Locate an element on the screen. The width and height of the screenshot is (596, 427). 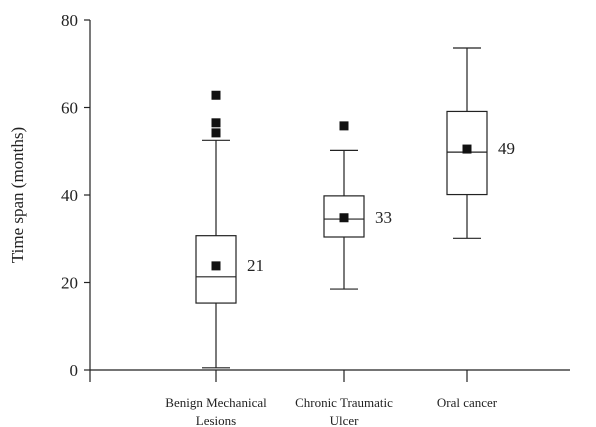
mean-label: 49 is located at coordinates (506, 148).